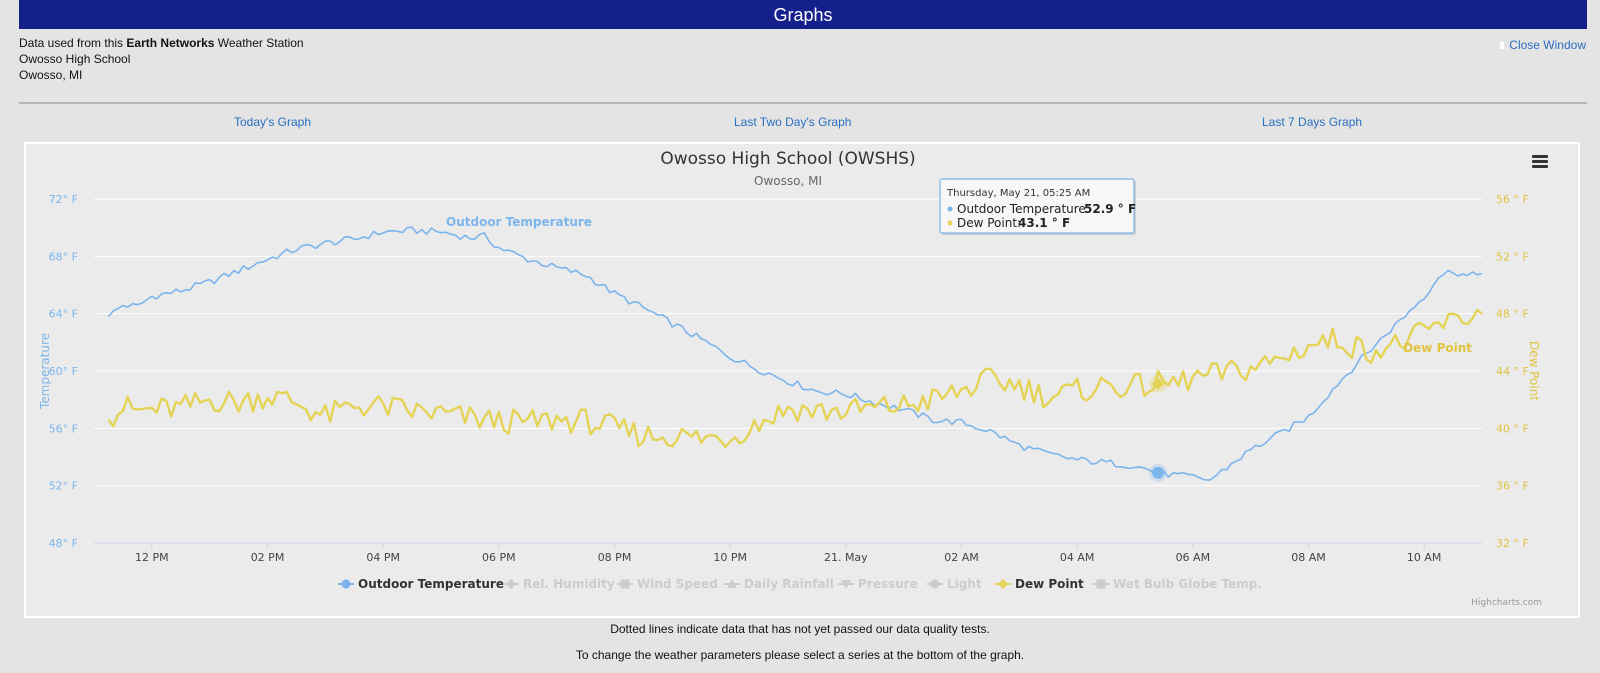  I want to click on x-tick-label: 10 PM, so click(730, 557).